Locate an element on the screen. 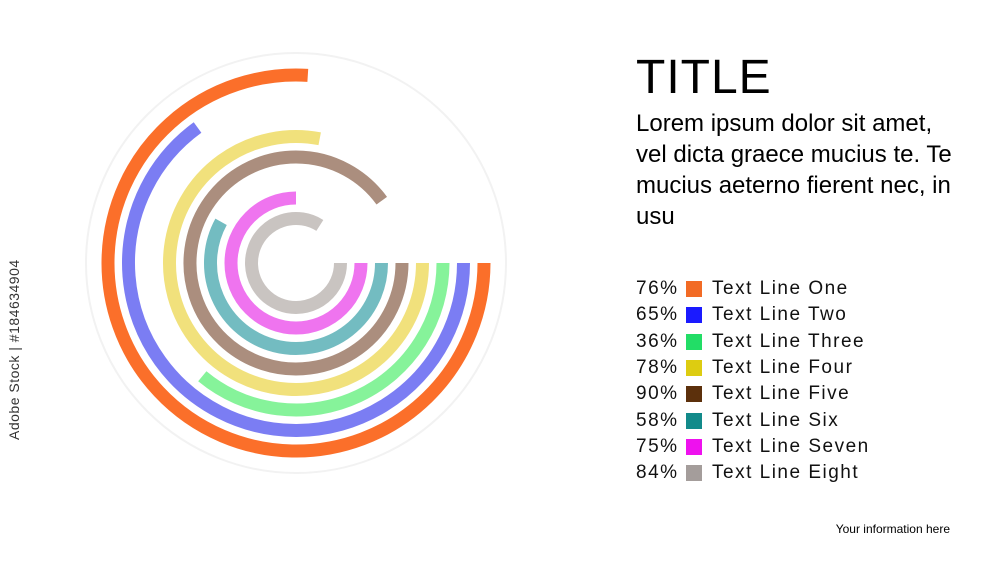 The height and width of the screenshot is (563, 1000). legend-label: Text Line Three is located at coordinates (789, 341).